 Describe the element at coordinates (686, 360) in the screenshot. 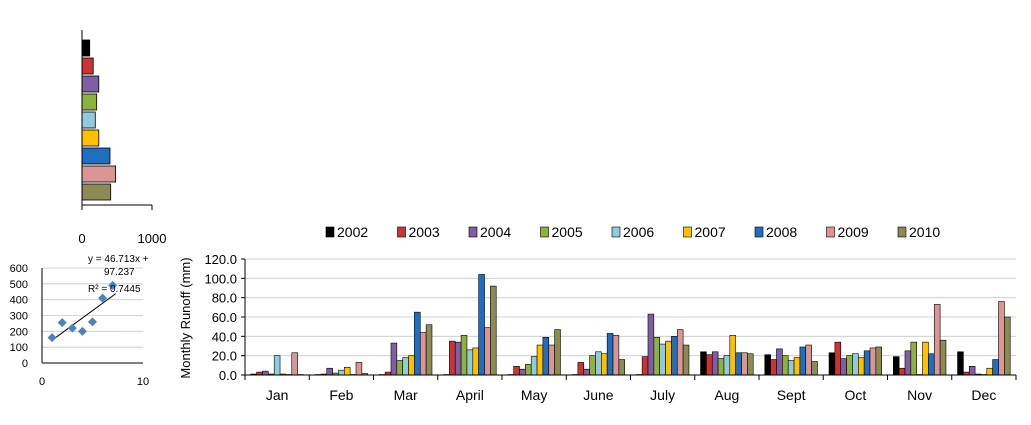

I see `main-bar-2010-July` at that location.